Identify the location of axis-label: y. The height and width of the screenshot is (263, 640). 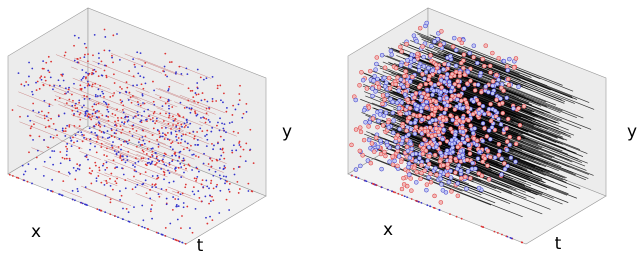
(287, 132).